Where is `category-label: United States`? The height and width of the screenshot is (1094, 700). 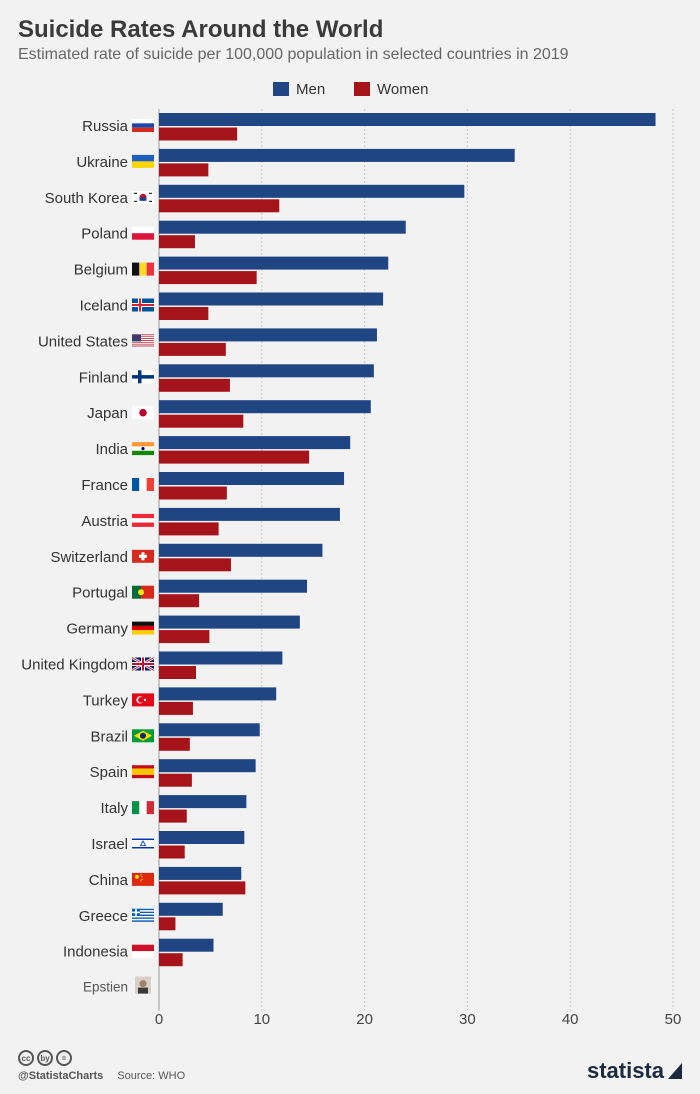
category-label: United States is located at coordinates (83, 341).